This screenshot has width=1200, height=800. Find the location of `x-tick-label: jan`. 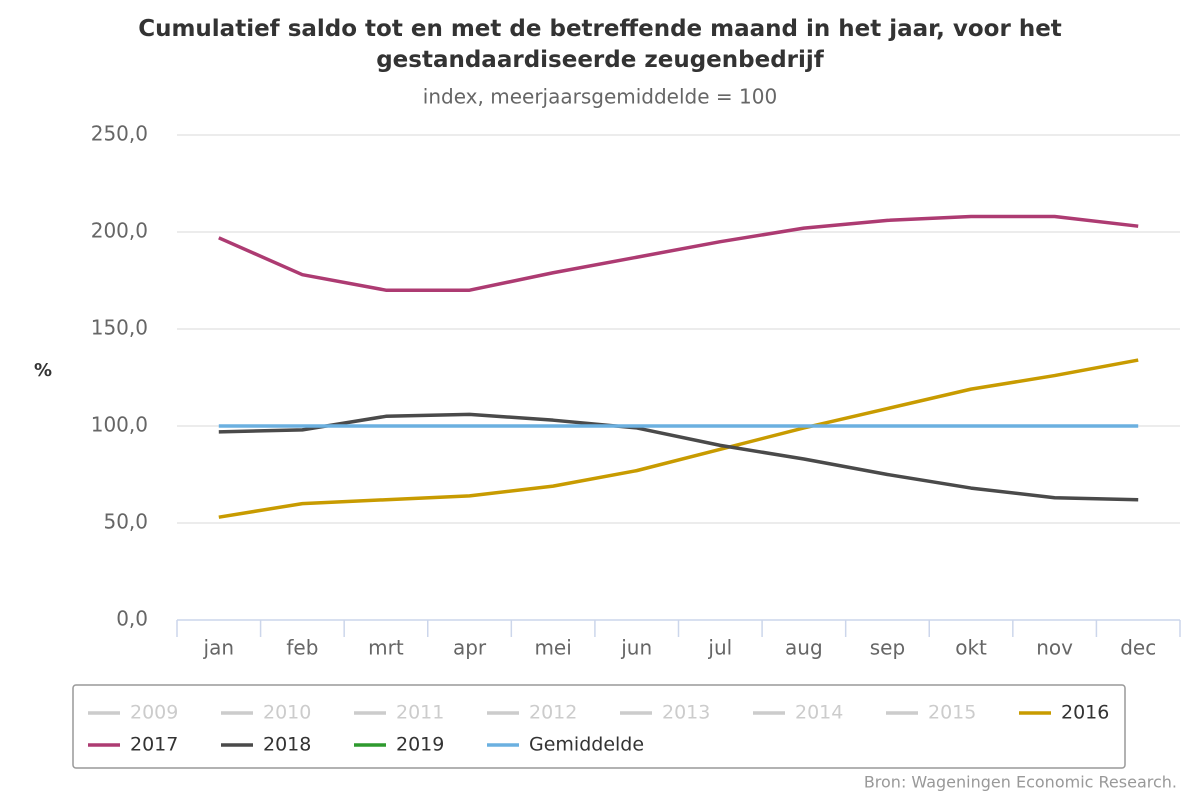

x-tick-label: jan is located at coordinates (219, 648).